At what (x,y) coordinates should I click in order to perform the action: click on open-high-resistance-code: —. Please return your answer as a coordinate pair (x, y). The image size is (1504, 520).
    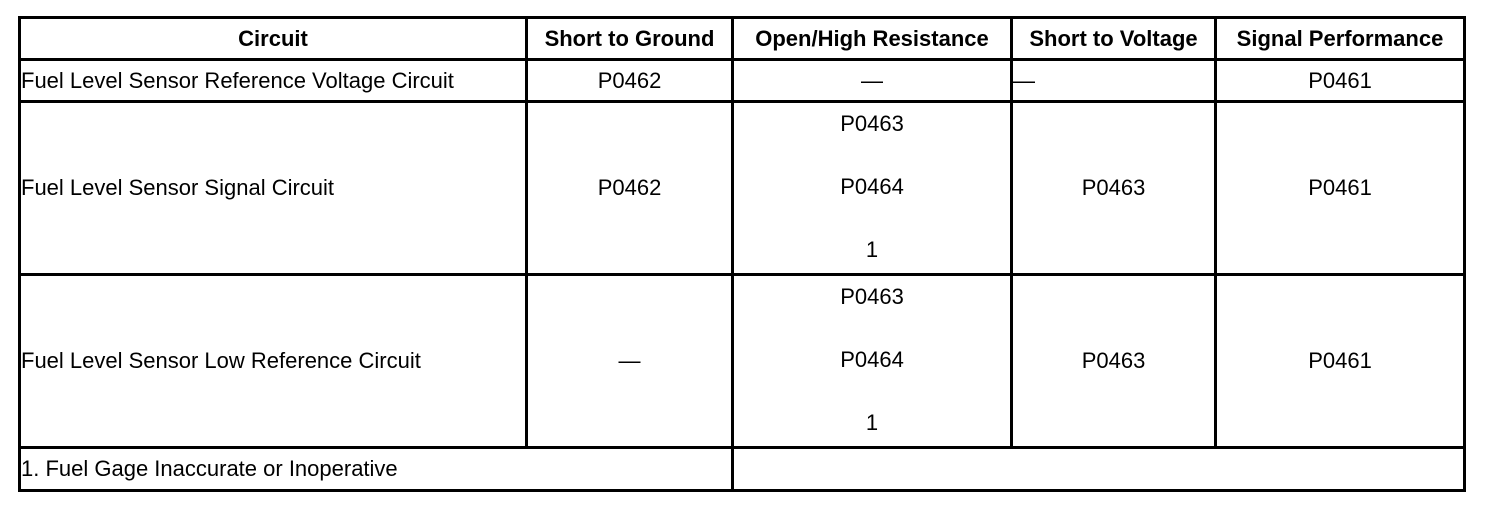
    Looking at the image, I should click on (872, 80).